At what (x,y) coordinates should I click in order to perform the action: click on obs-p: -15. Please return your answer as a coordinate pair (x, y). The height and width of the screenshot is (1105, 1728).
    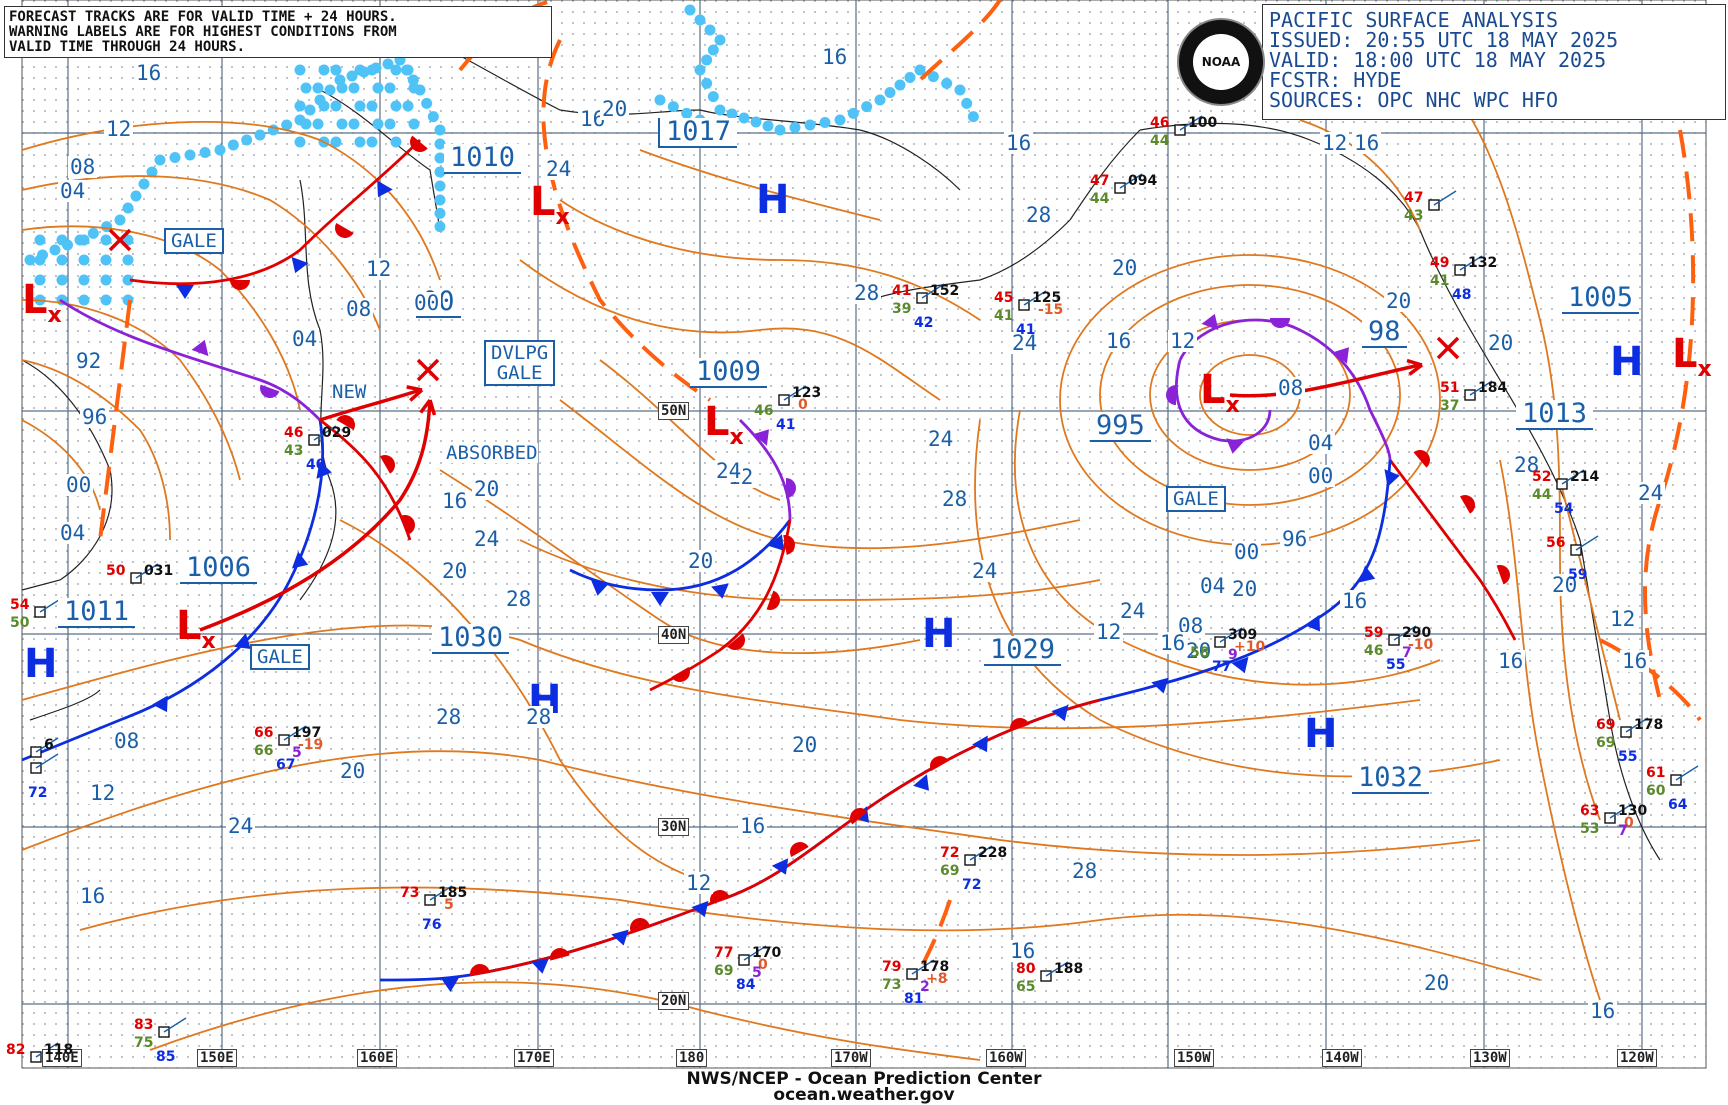
    Looking at the image, I should click on (1051, 310).